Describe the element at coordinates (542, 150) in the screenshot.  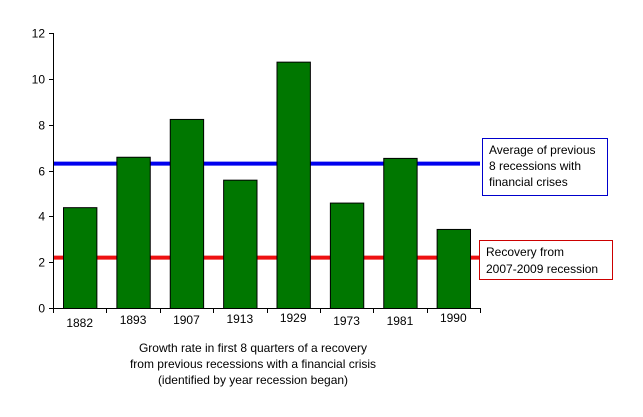
I see `legend-average-line: Average of previous` at that location.